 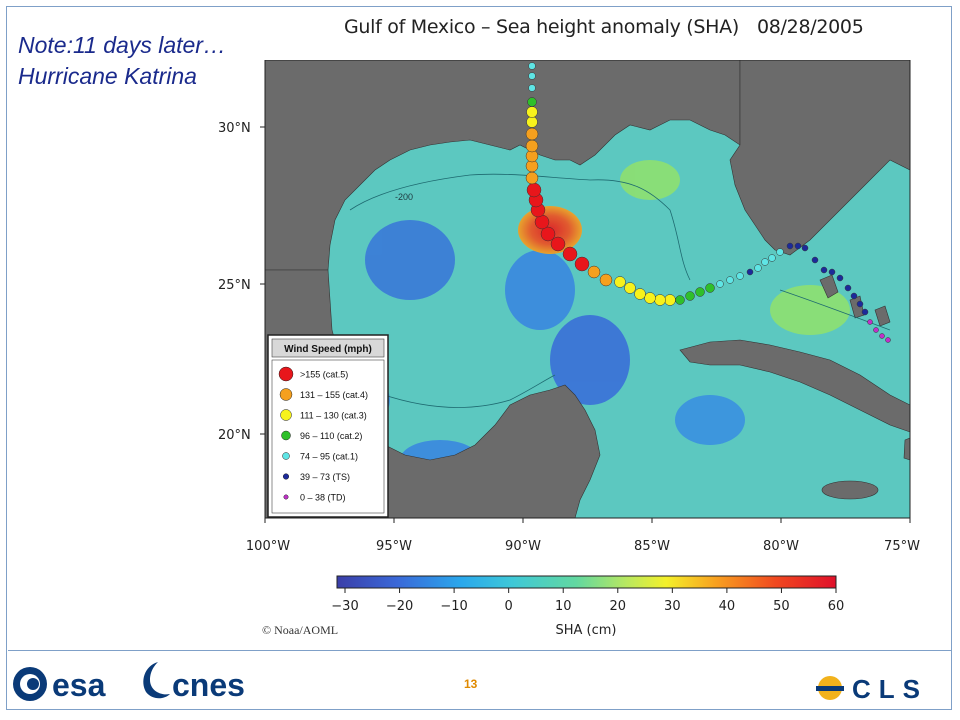 I want to click on note-text: Note:11 days later… Hurricane Katrina, so click(x=122, y=61).